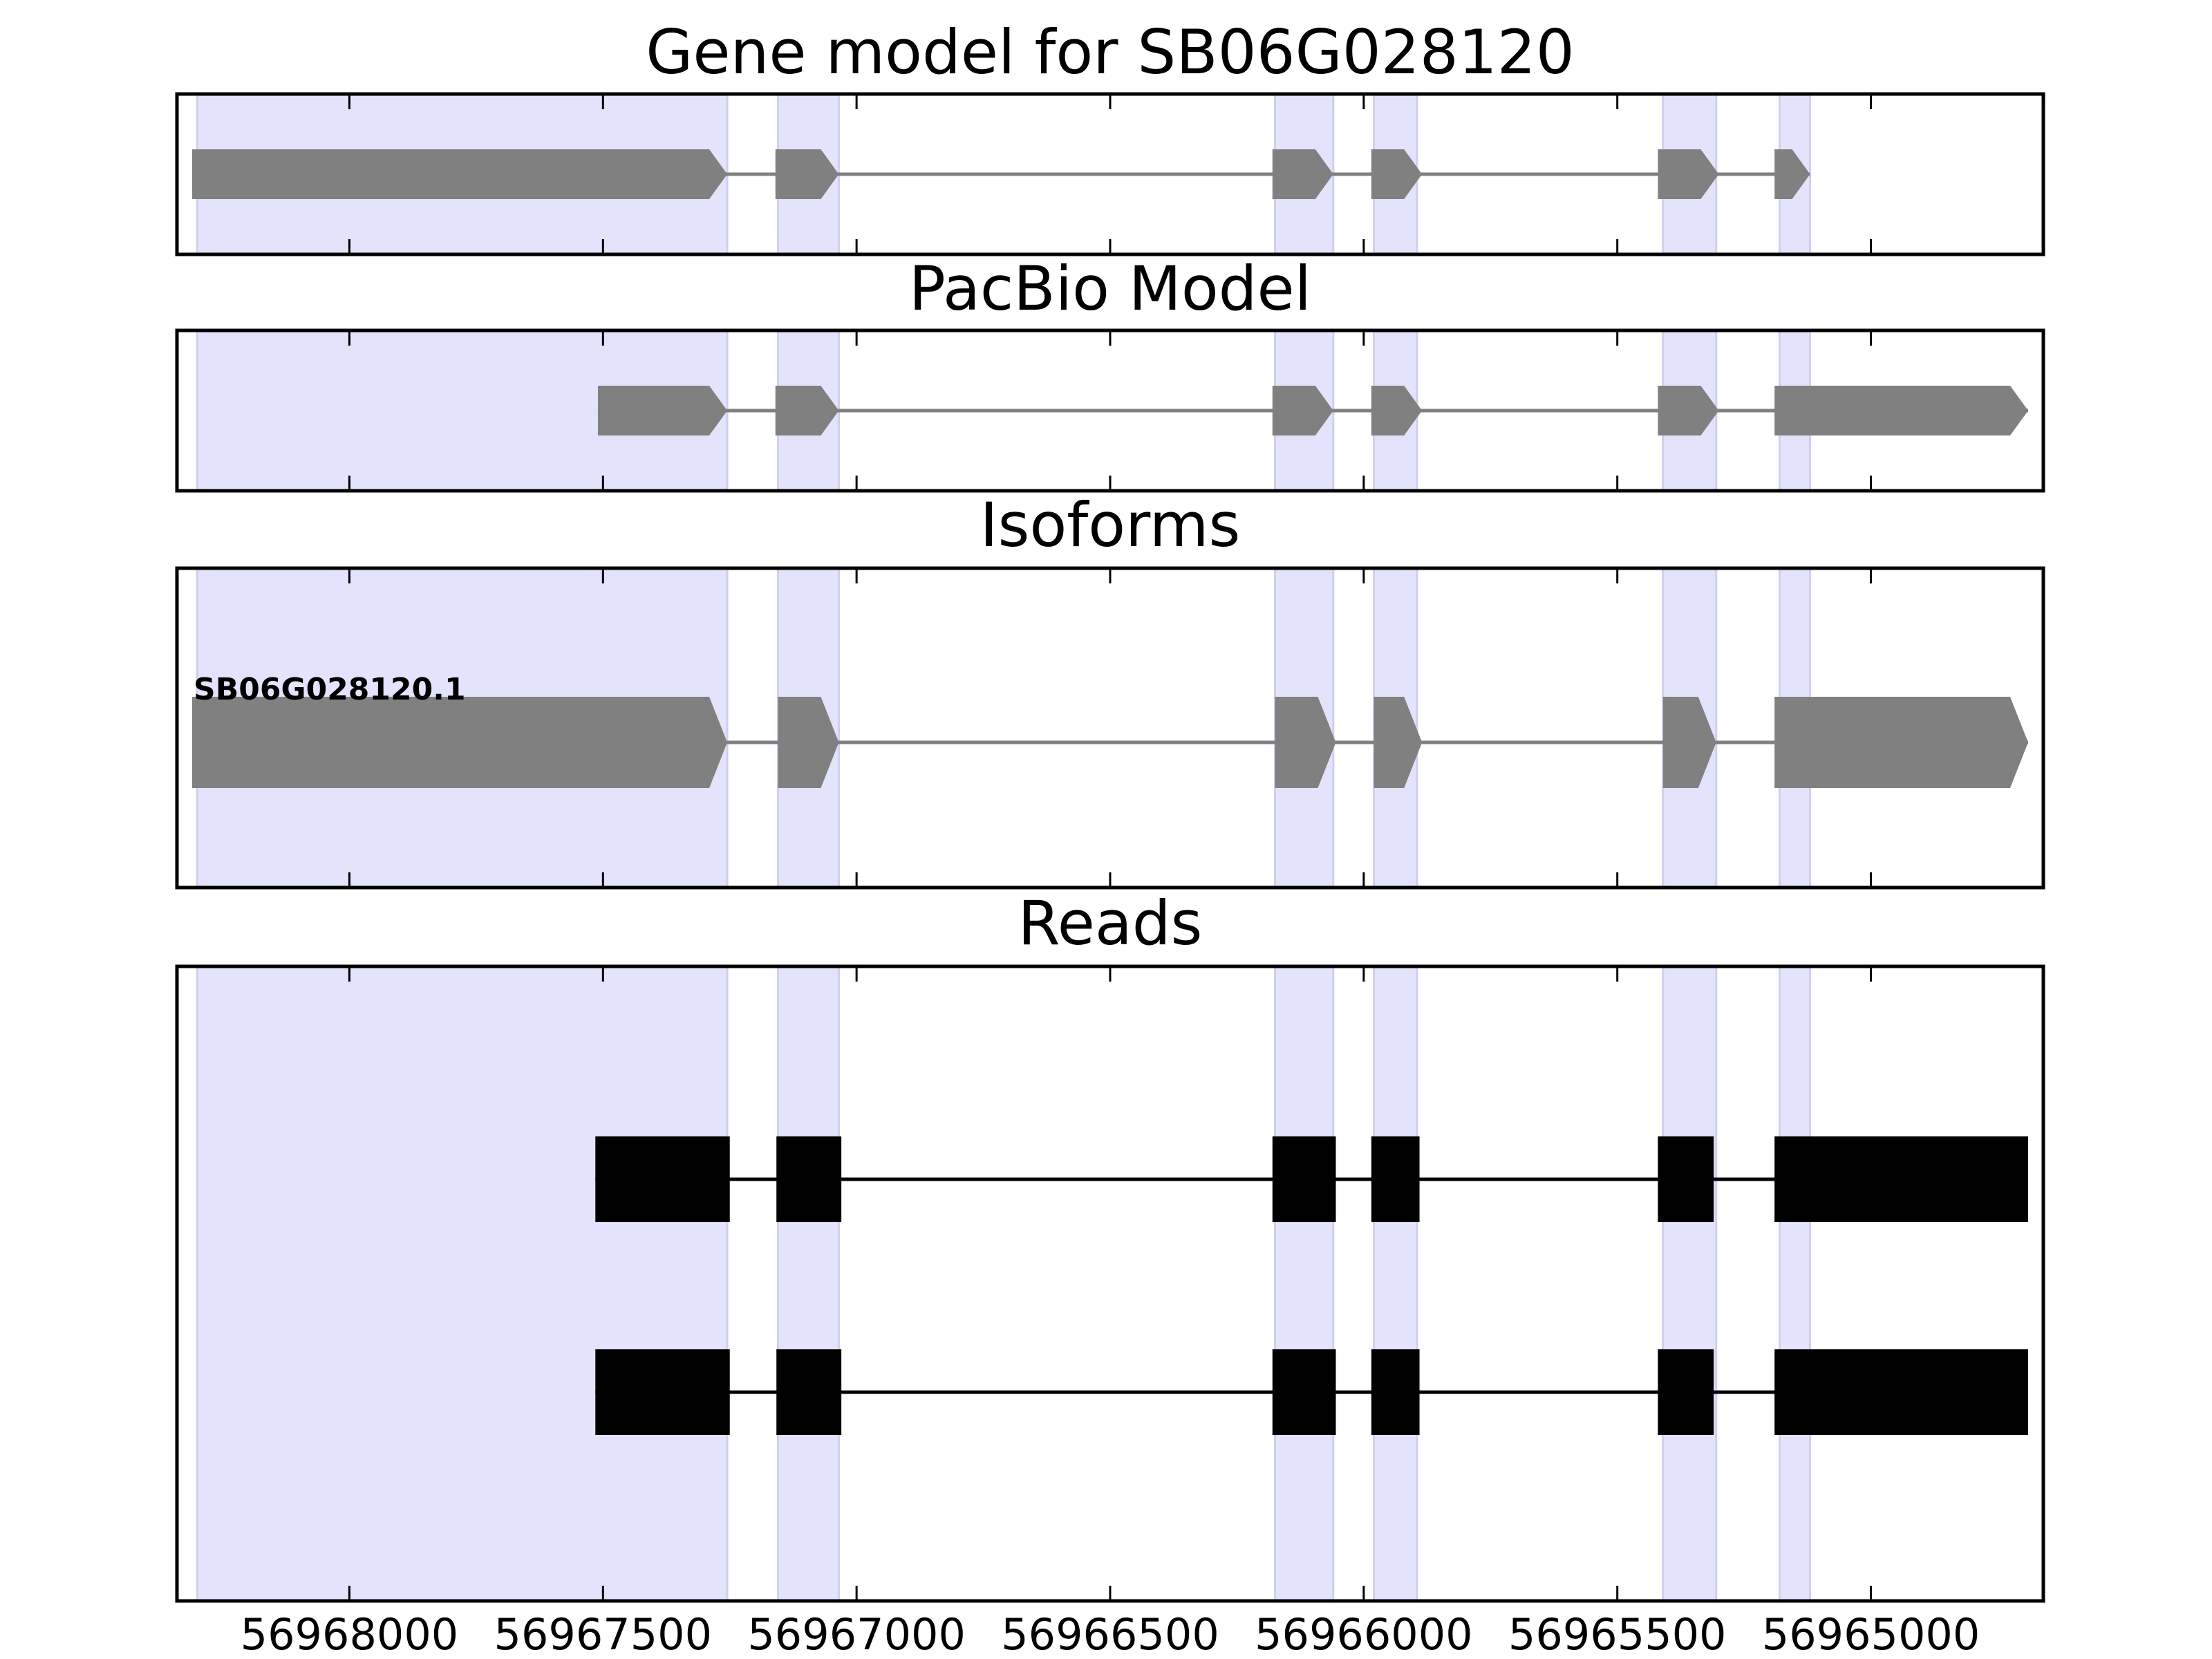 The width and height of the screenshot is (2212, 1659). I want to click on panel-title: PacBio Model, so click(1110, 289).